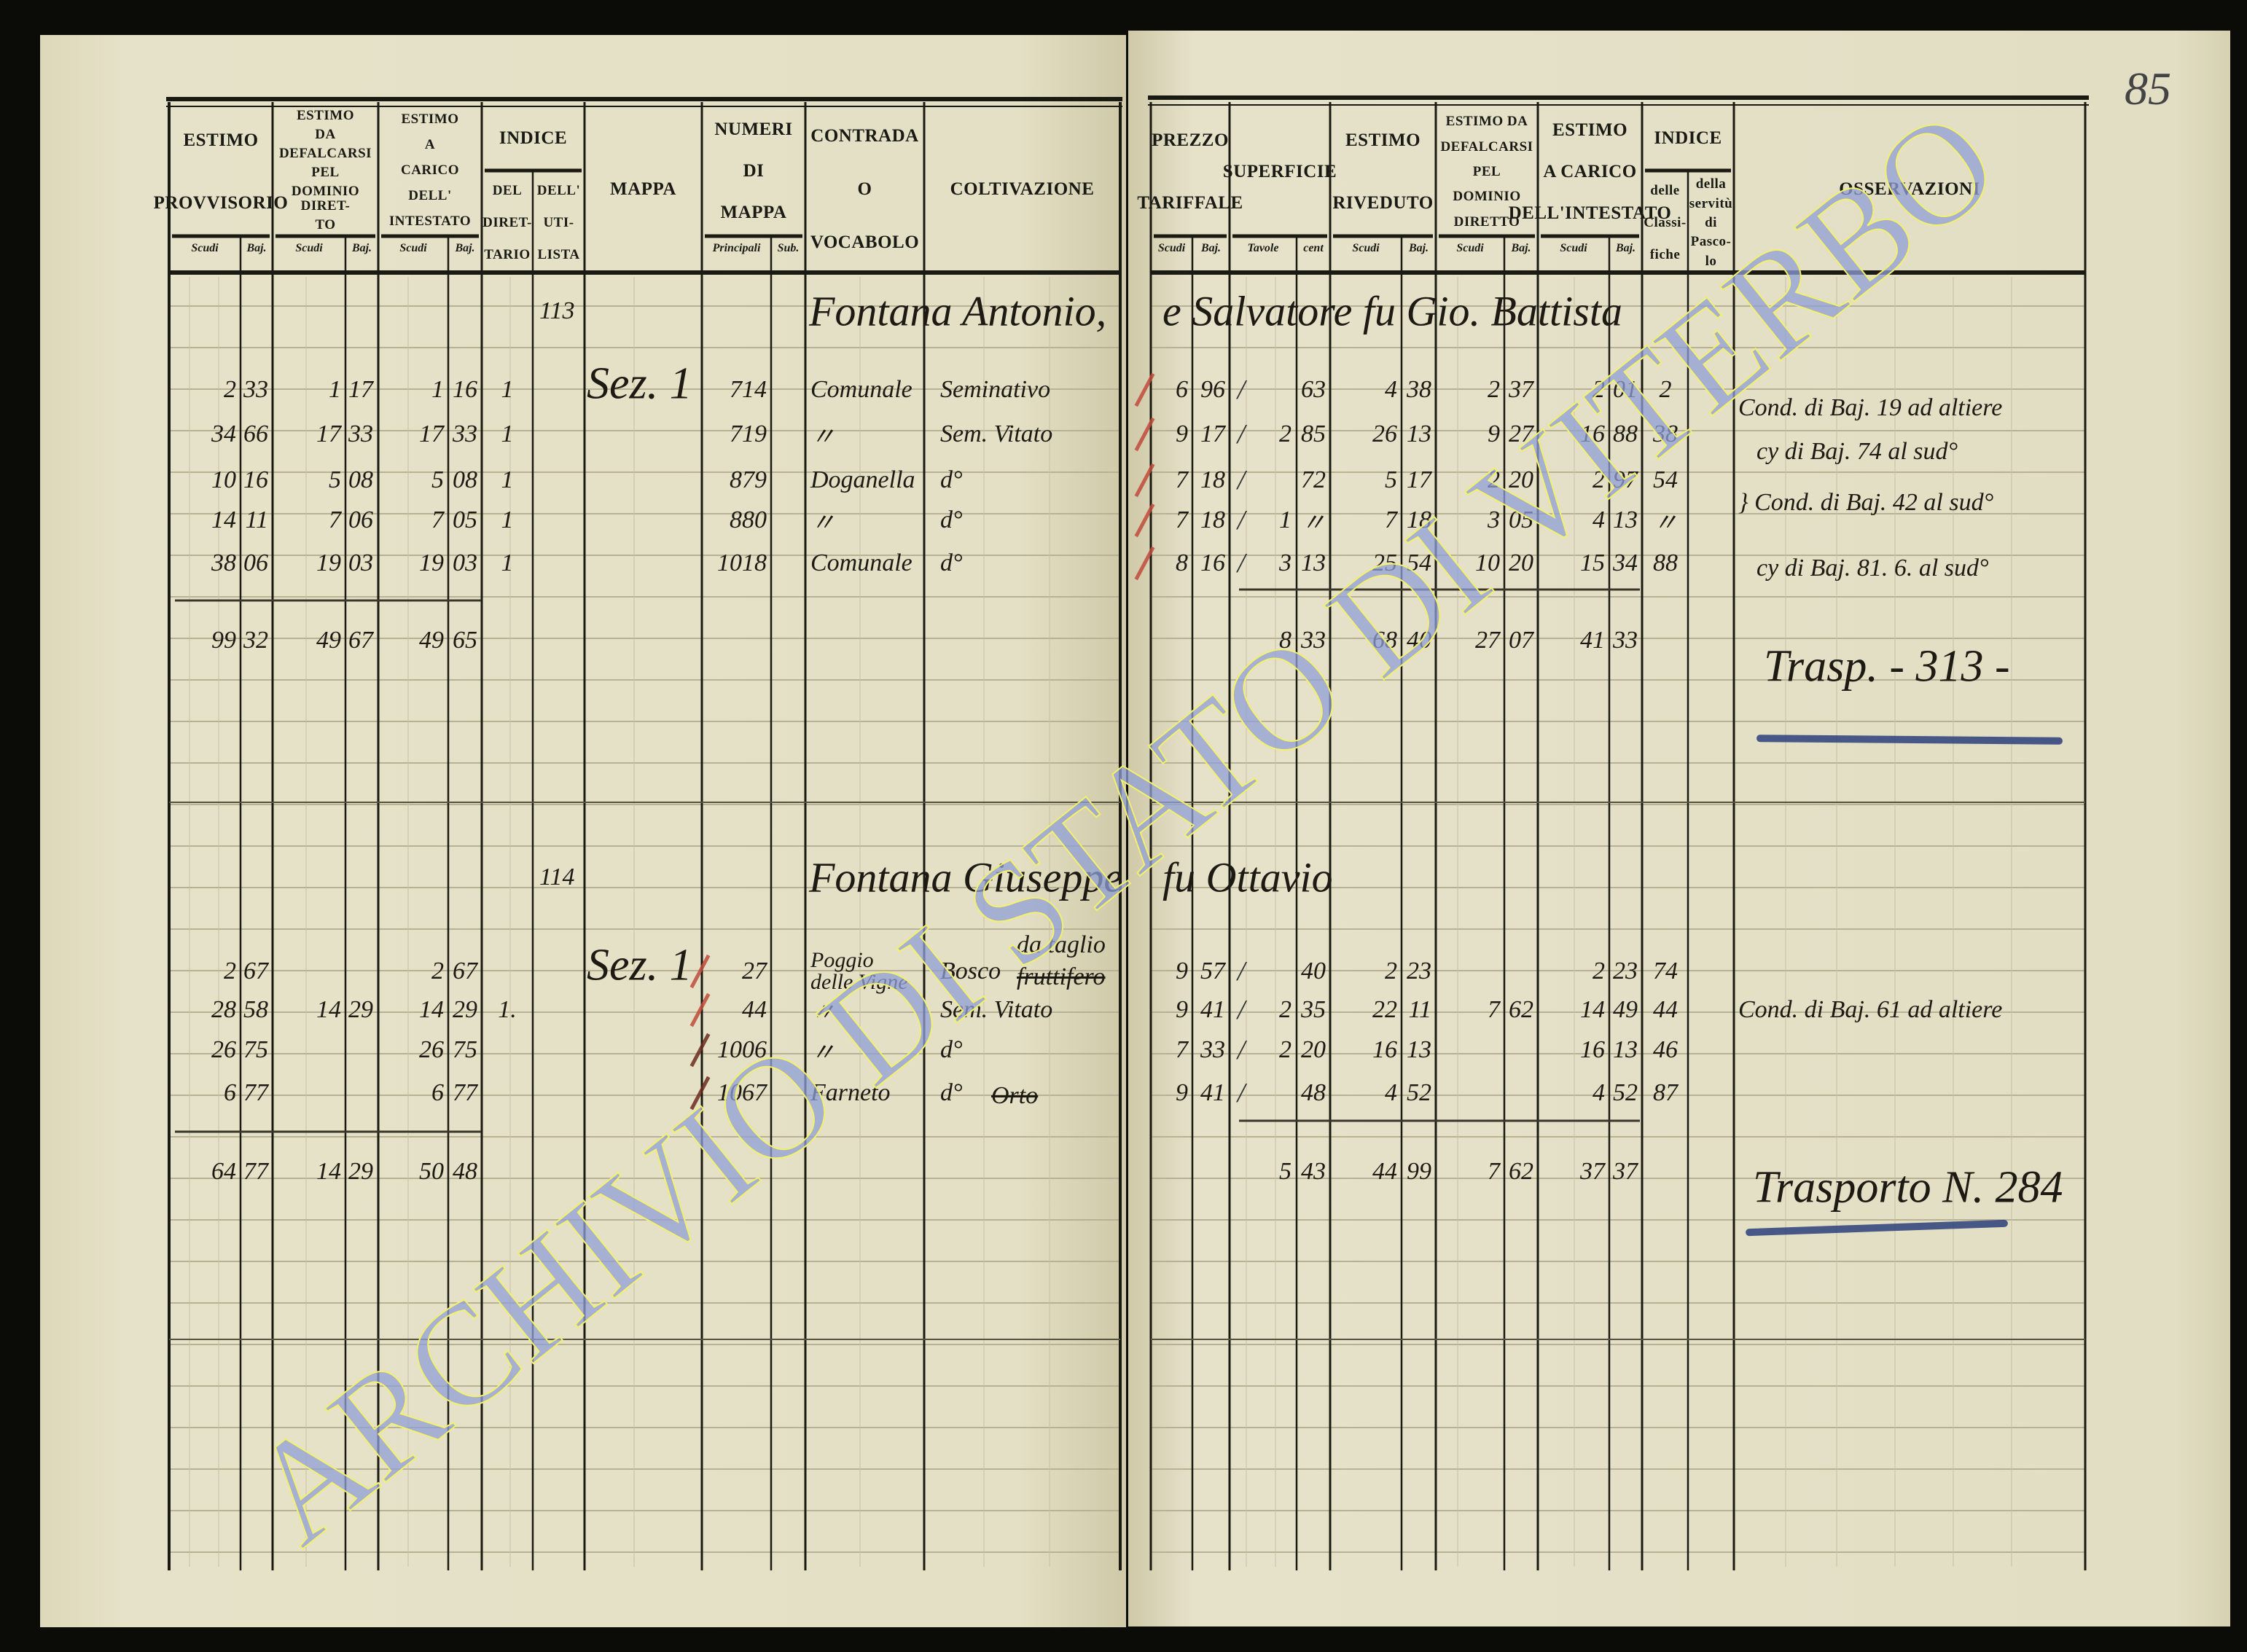 The image size is (2247, 1652). What do you see at coordinates (255, 1171) in the screenshot?
I see `total-baj: 77` at bounding box center [255, 1171].